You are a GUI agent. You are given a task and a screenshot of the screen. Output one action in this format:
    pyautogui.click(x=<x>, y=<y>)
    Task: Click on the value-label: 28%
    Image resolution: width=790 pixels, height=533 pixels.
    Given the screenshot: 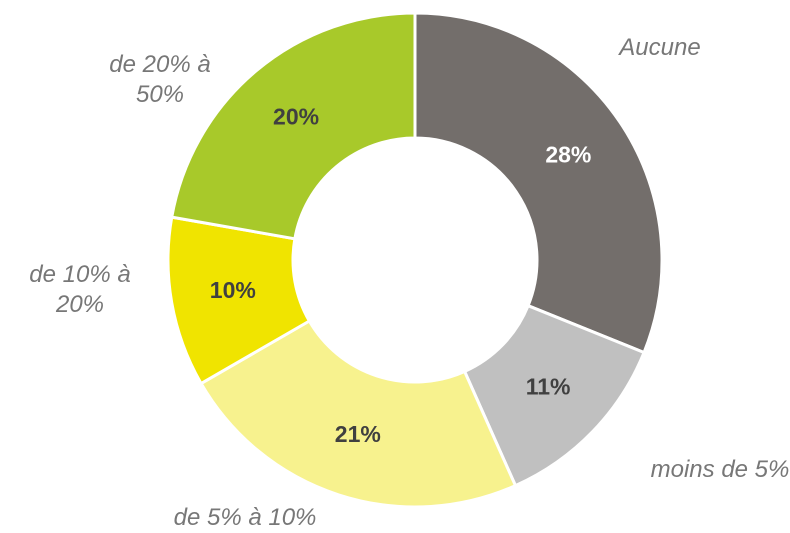 What is the action you would take?
    pyautogui.click(x=568, y=155)
    